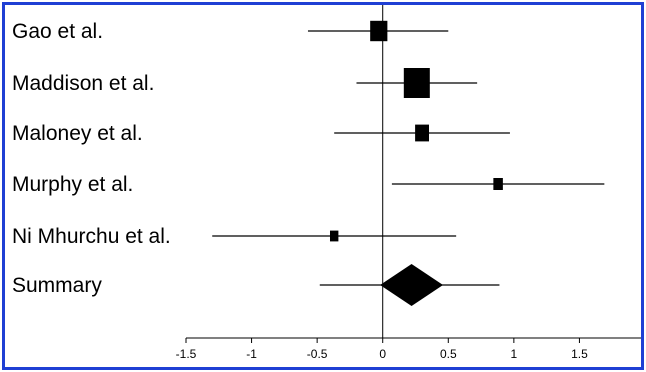 This screenshot has height=372, width=646. I want to click on study-label: Ni Mhurchu et al., so click(91, 236).